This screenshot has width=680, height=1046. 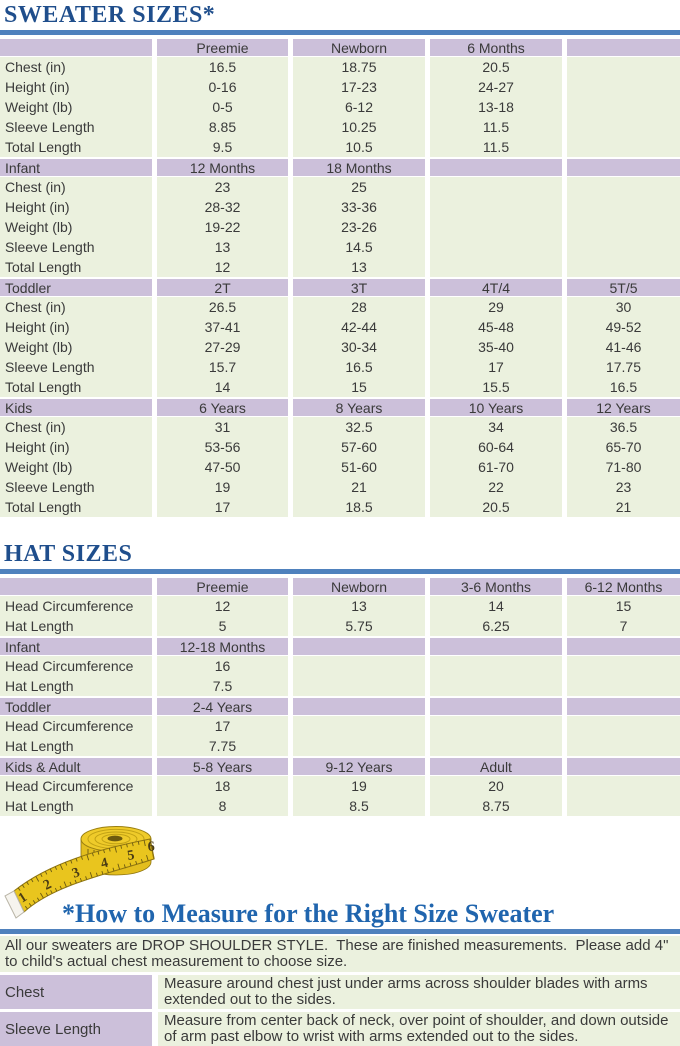 What do you see at coordinates (76, 766) in the screenshot?
I see `group-label-cell: Kids & Adult` at bounding box center [76, 766].